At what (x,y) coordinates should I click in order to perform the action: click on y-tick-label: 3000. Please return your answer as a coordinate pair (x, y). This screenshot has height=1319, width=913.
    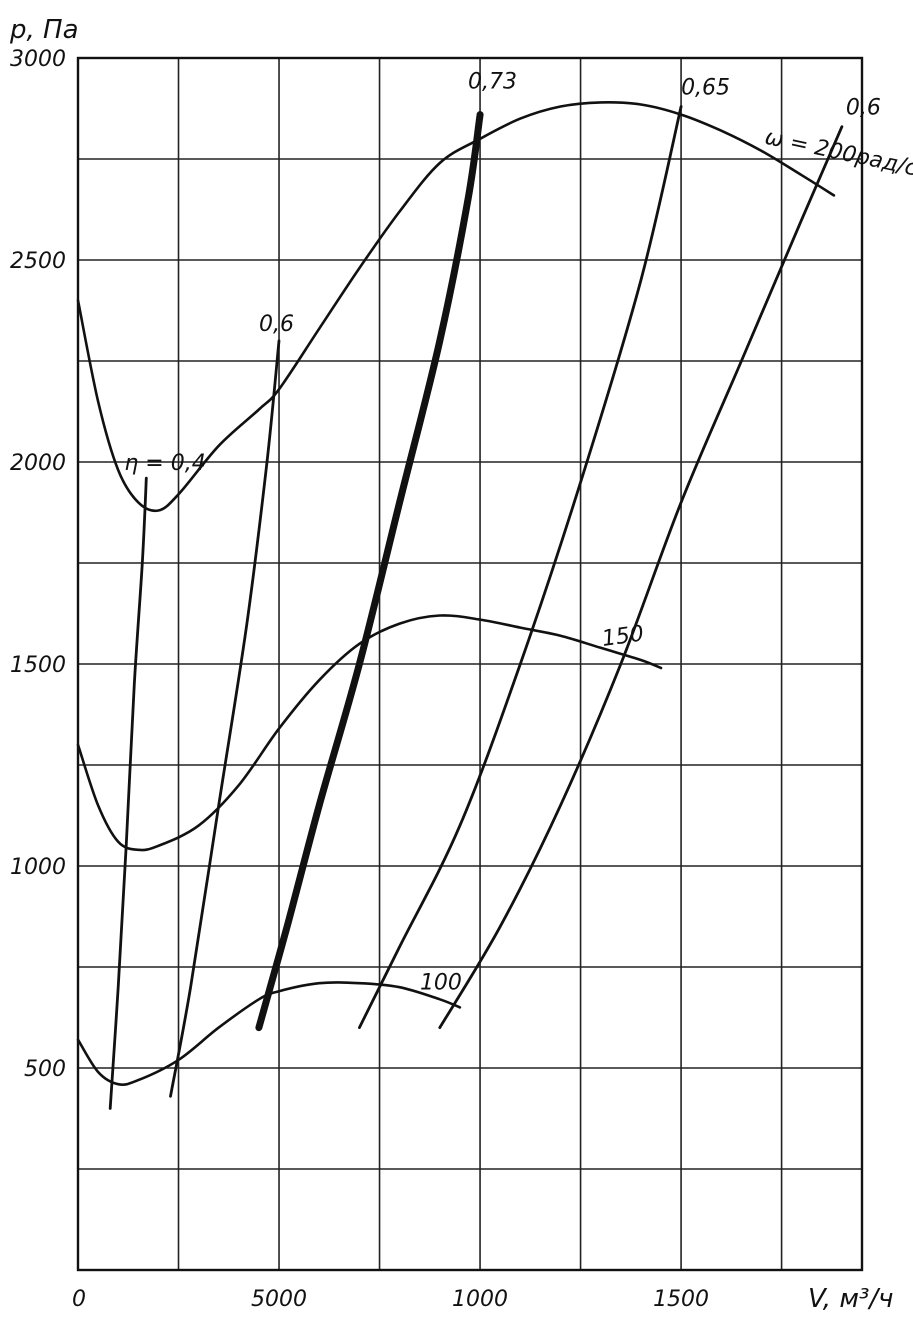
    Looking at the image, I should click on (38, 59).